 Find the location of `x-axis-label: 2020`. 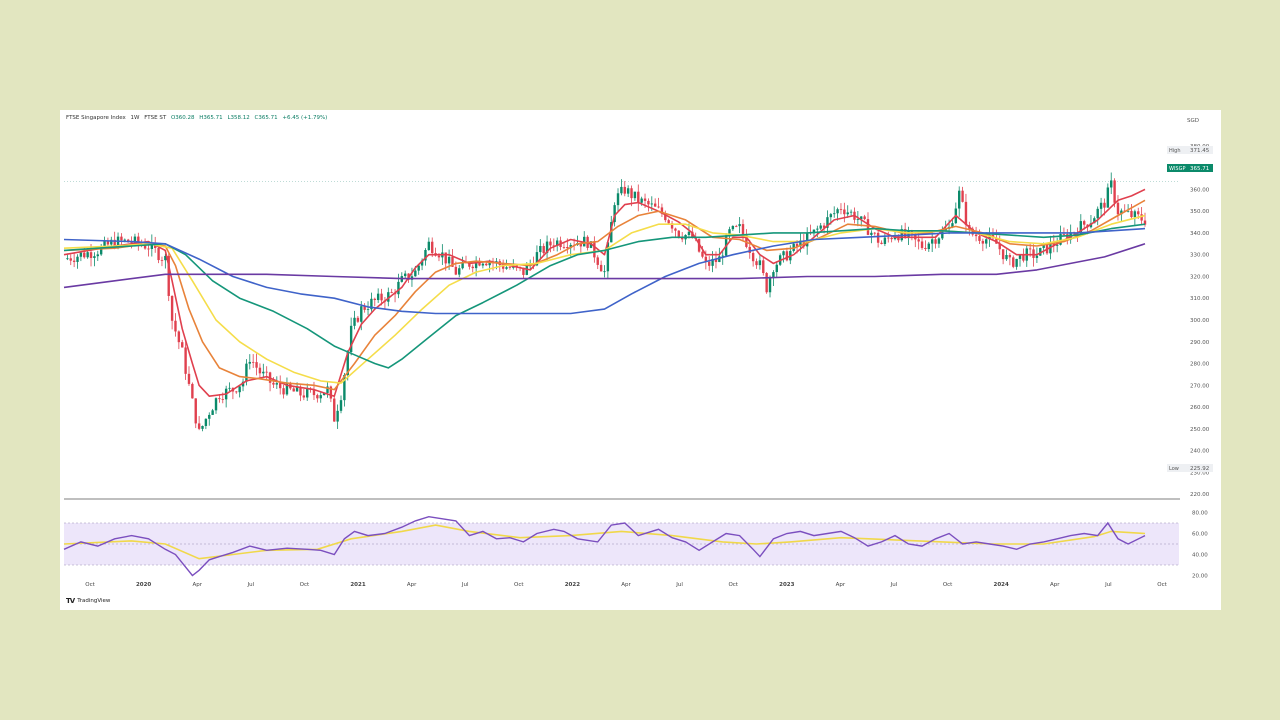

x-axis-label: 2020 is located at coordinates (143, 585).